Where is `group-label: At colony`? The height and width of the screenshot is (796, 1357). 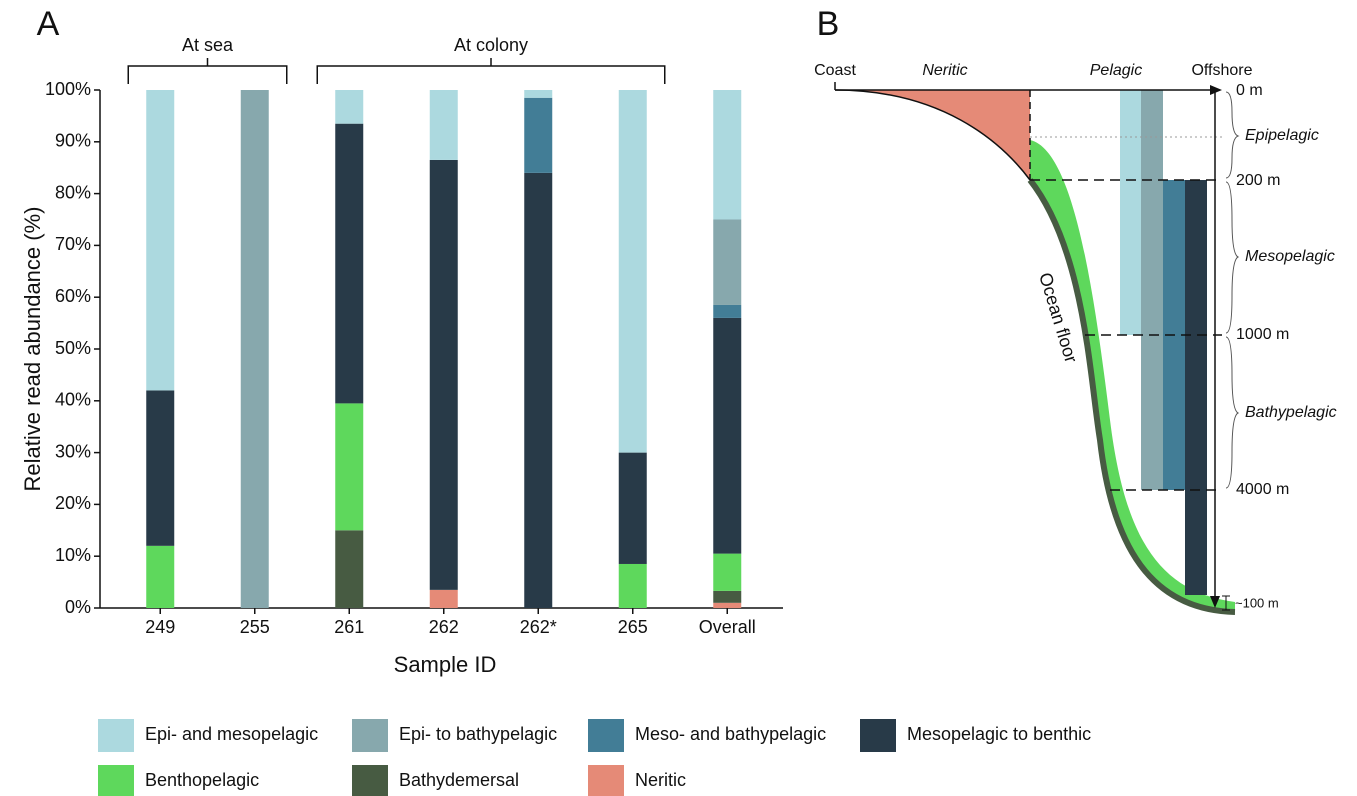 group-label: At colony is located at coordinates (491, 45).